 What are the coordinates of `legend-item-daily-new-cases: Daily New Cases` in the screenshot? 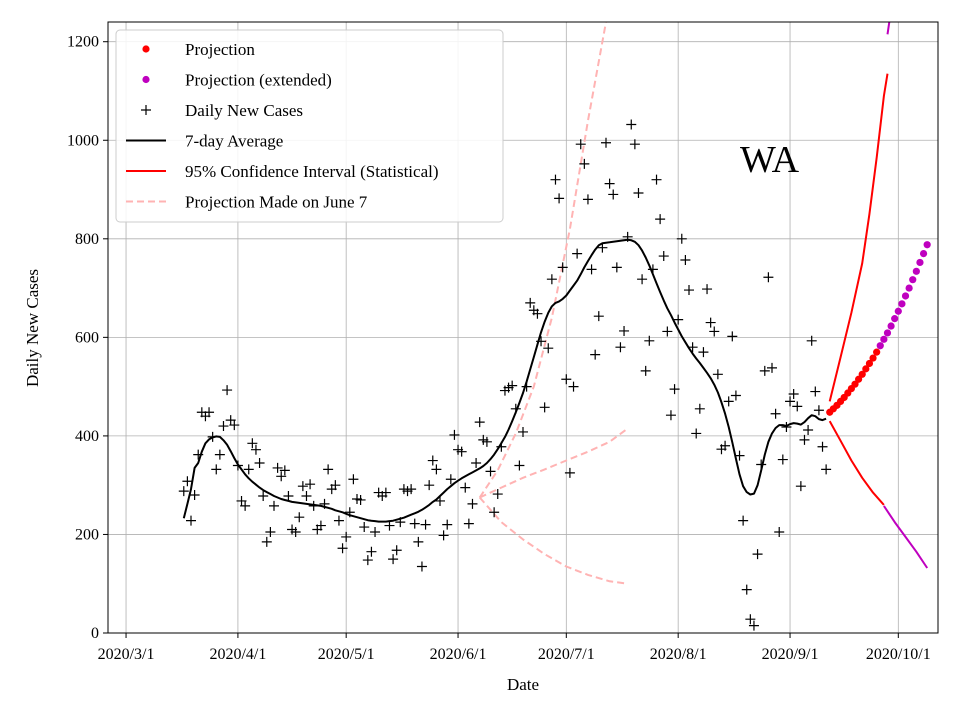 It's located at (222, 110).